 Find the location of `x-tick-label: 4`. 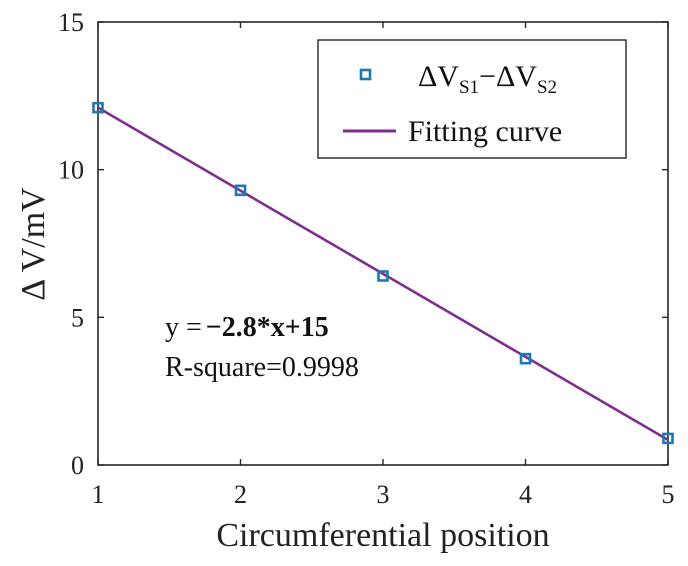

x-tick-label: 4 is located at coordinates (525, 494).